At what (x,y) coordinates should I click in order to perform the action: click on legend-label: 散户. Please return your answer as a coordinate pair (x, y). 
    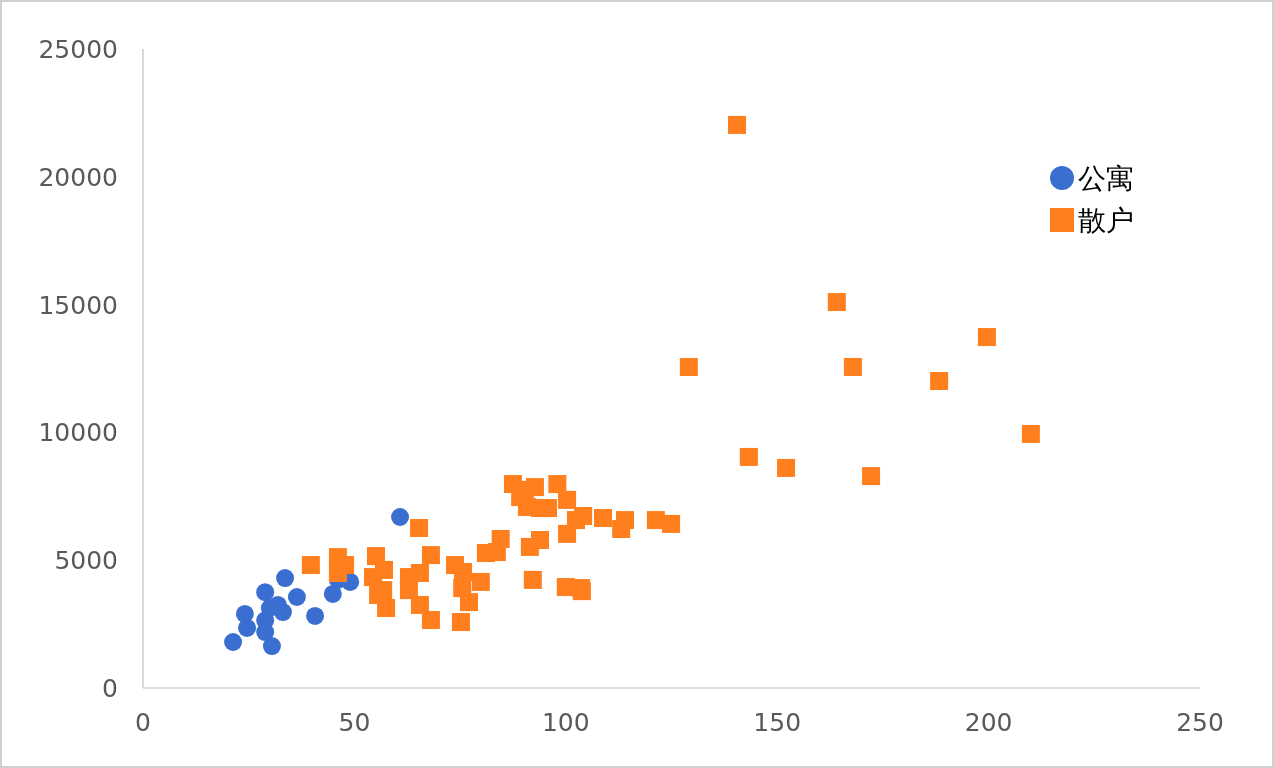
    Looking at the image, I should click on (1106, 220).